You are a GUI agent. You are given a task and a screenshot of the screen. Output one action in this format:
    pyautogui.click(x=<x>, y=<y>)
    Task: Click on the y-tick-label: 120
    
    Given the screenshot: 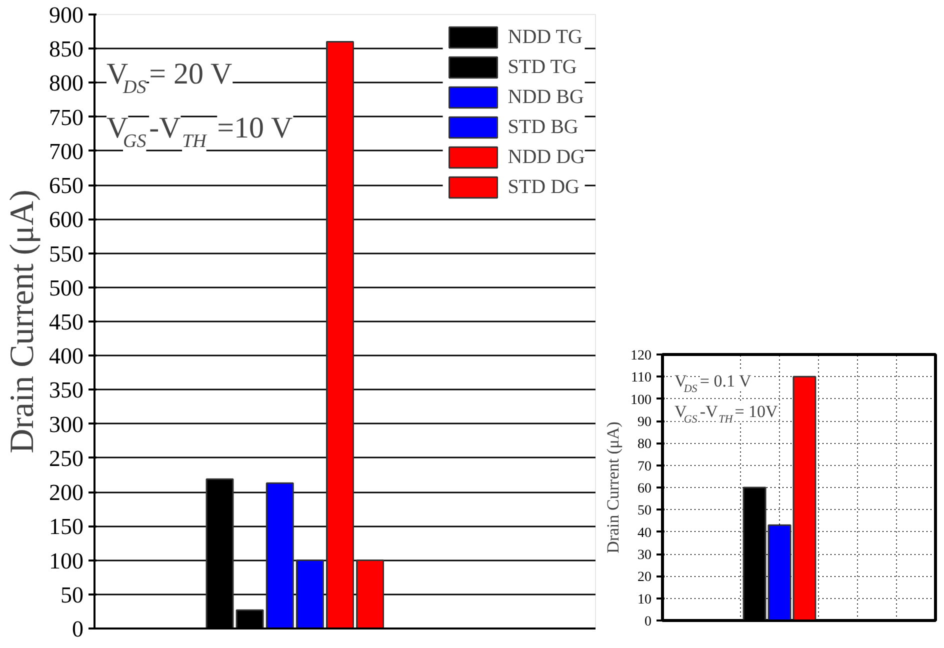 What is the action you would take?
    pyautogui.click(x=641, y=356)
    